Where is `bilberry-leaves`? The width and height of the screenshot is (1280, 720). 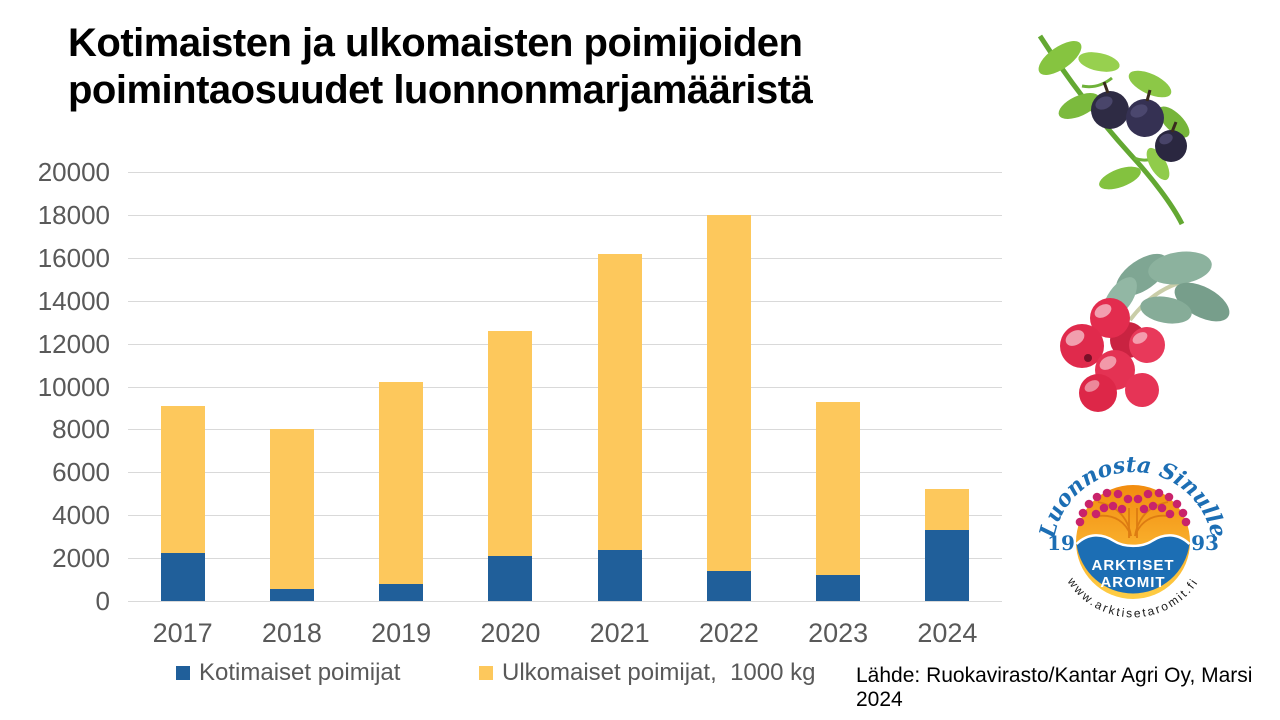 bilberry-leaves is located at coordinates (1114, 115).